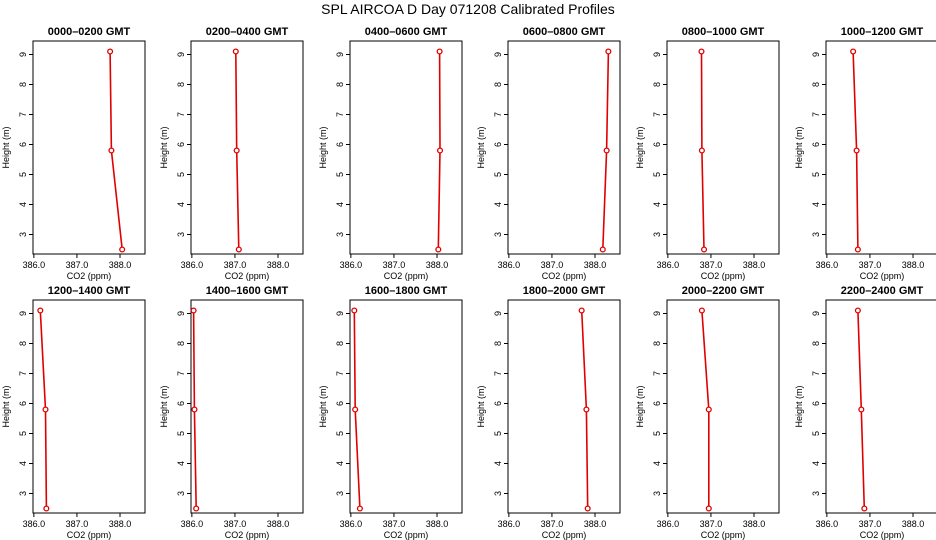  What do you see at coordinates (406, 291) in the screenshot?
I see `panel-title: 1600–1800 GMT` at bounding box center [406, 291].